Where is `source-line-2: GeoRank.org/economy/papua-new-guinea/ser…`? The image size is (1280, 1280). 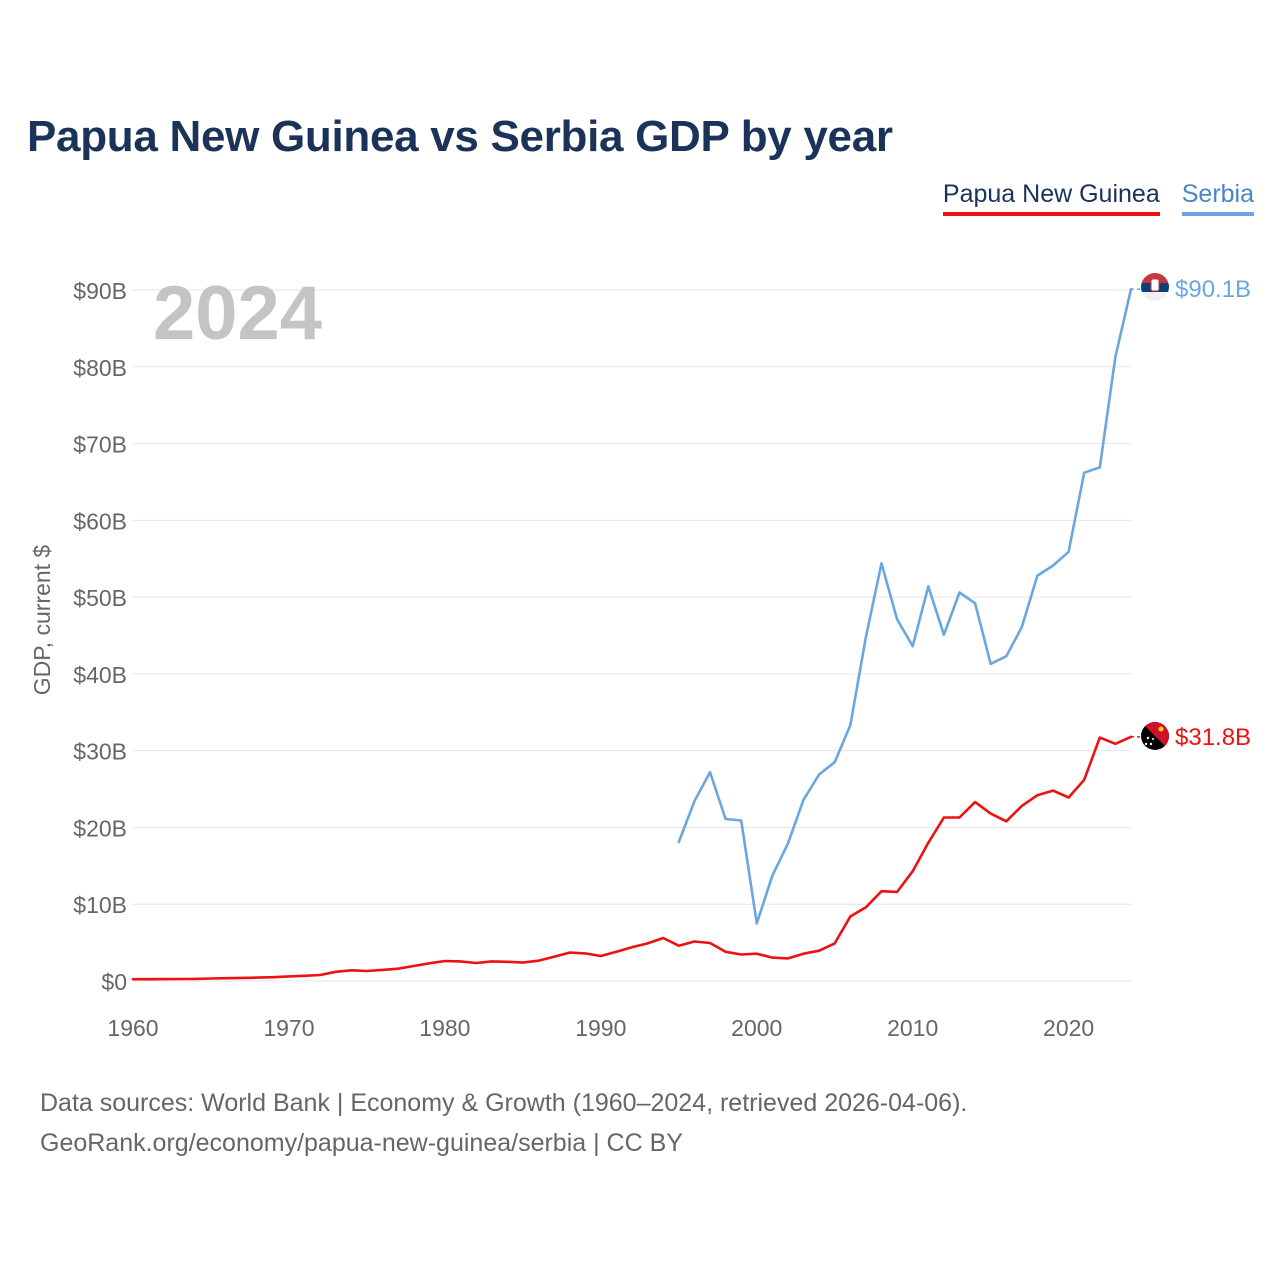 source-line-2: GeoRank.org/economy/papua-new-guinea/ser… is located at coordinates (361, 1143).